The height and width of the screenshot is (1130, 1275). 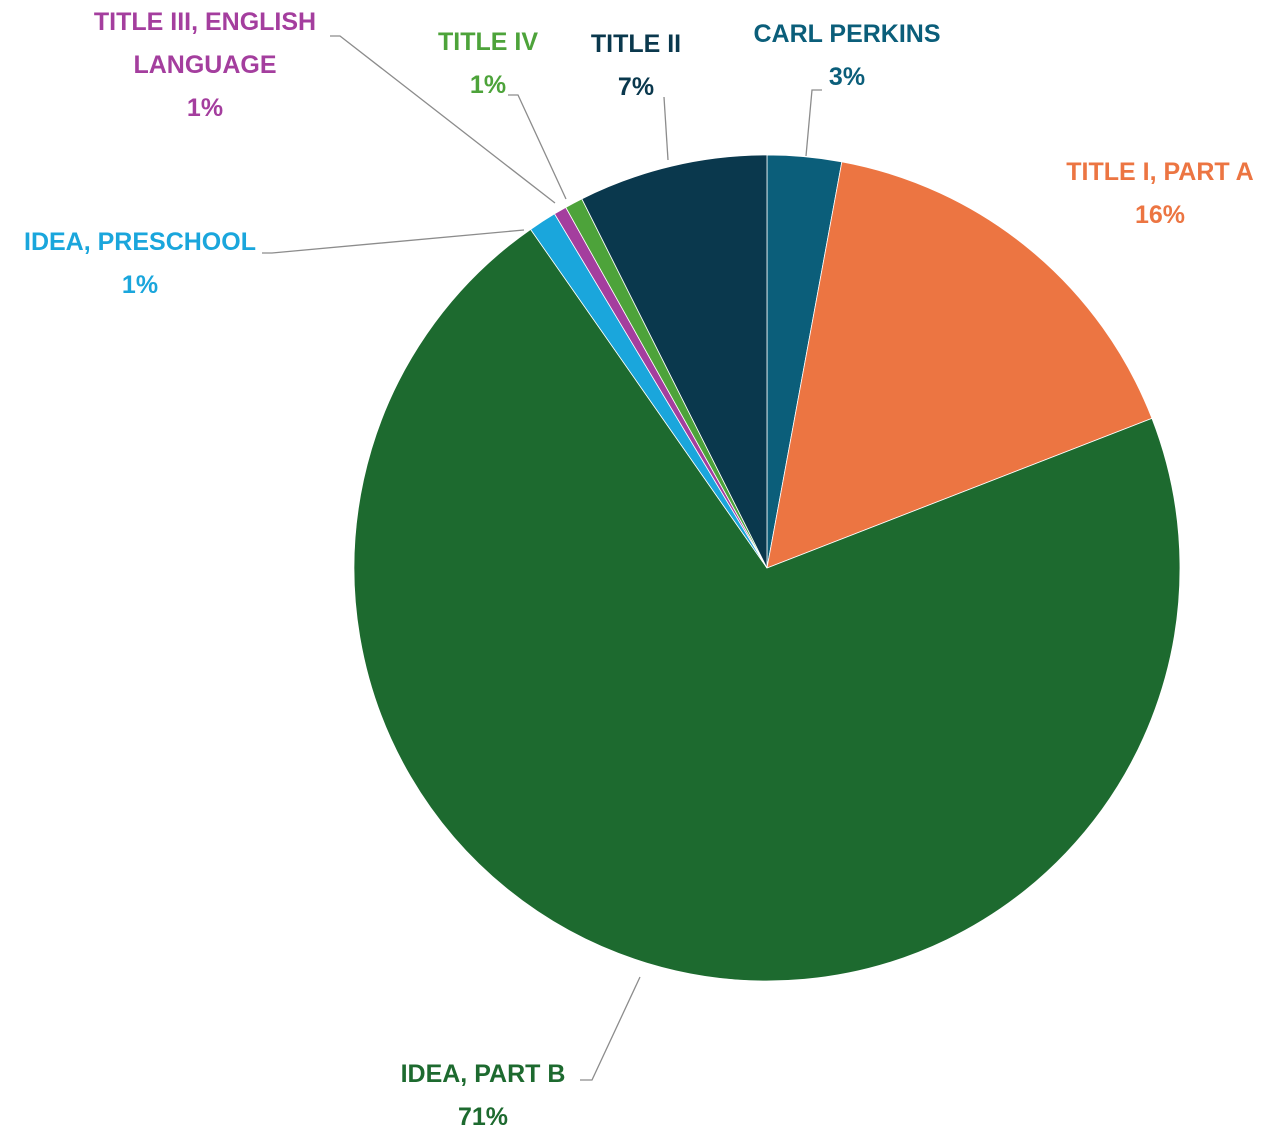 I want to click on category-label: TITLE II, so click(x=636, y=44).